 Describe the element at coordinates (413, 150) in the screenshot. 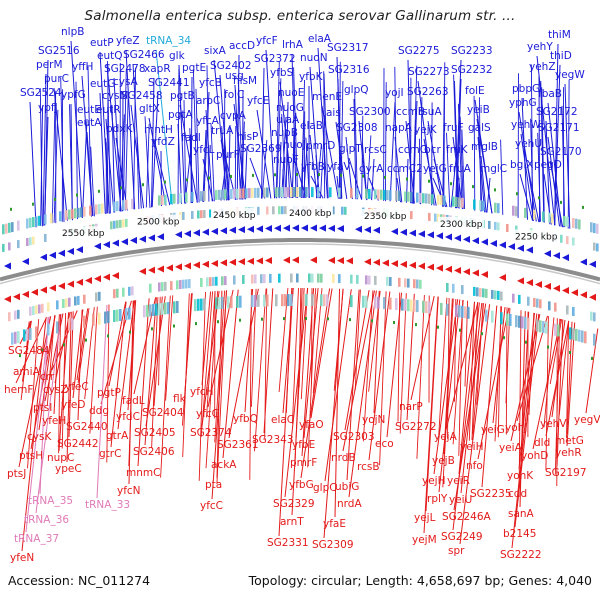

I see `forward-gene-label: ccmG` at that location.